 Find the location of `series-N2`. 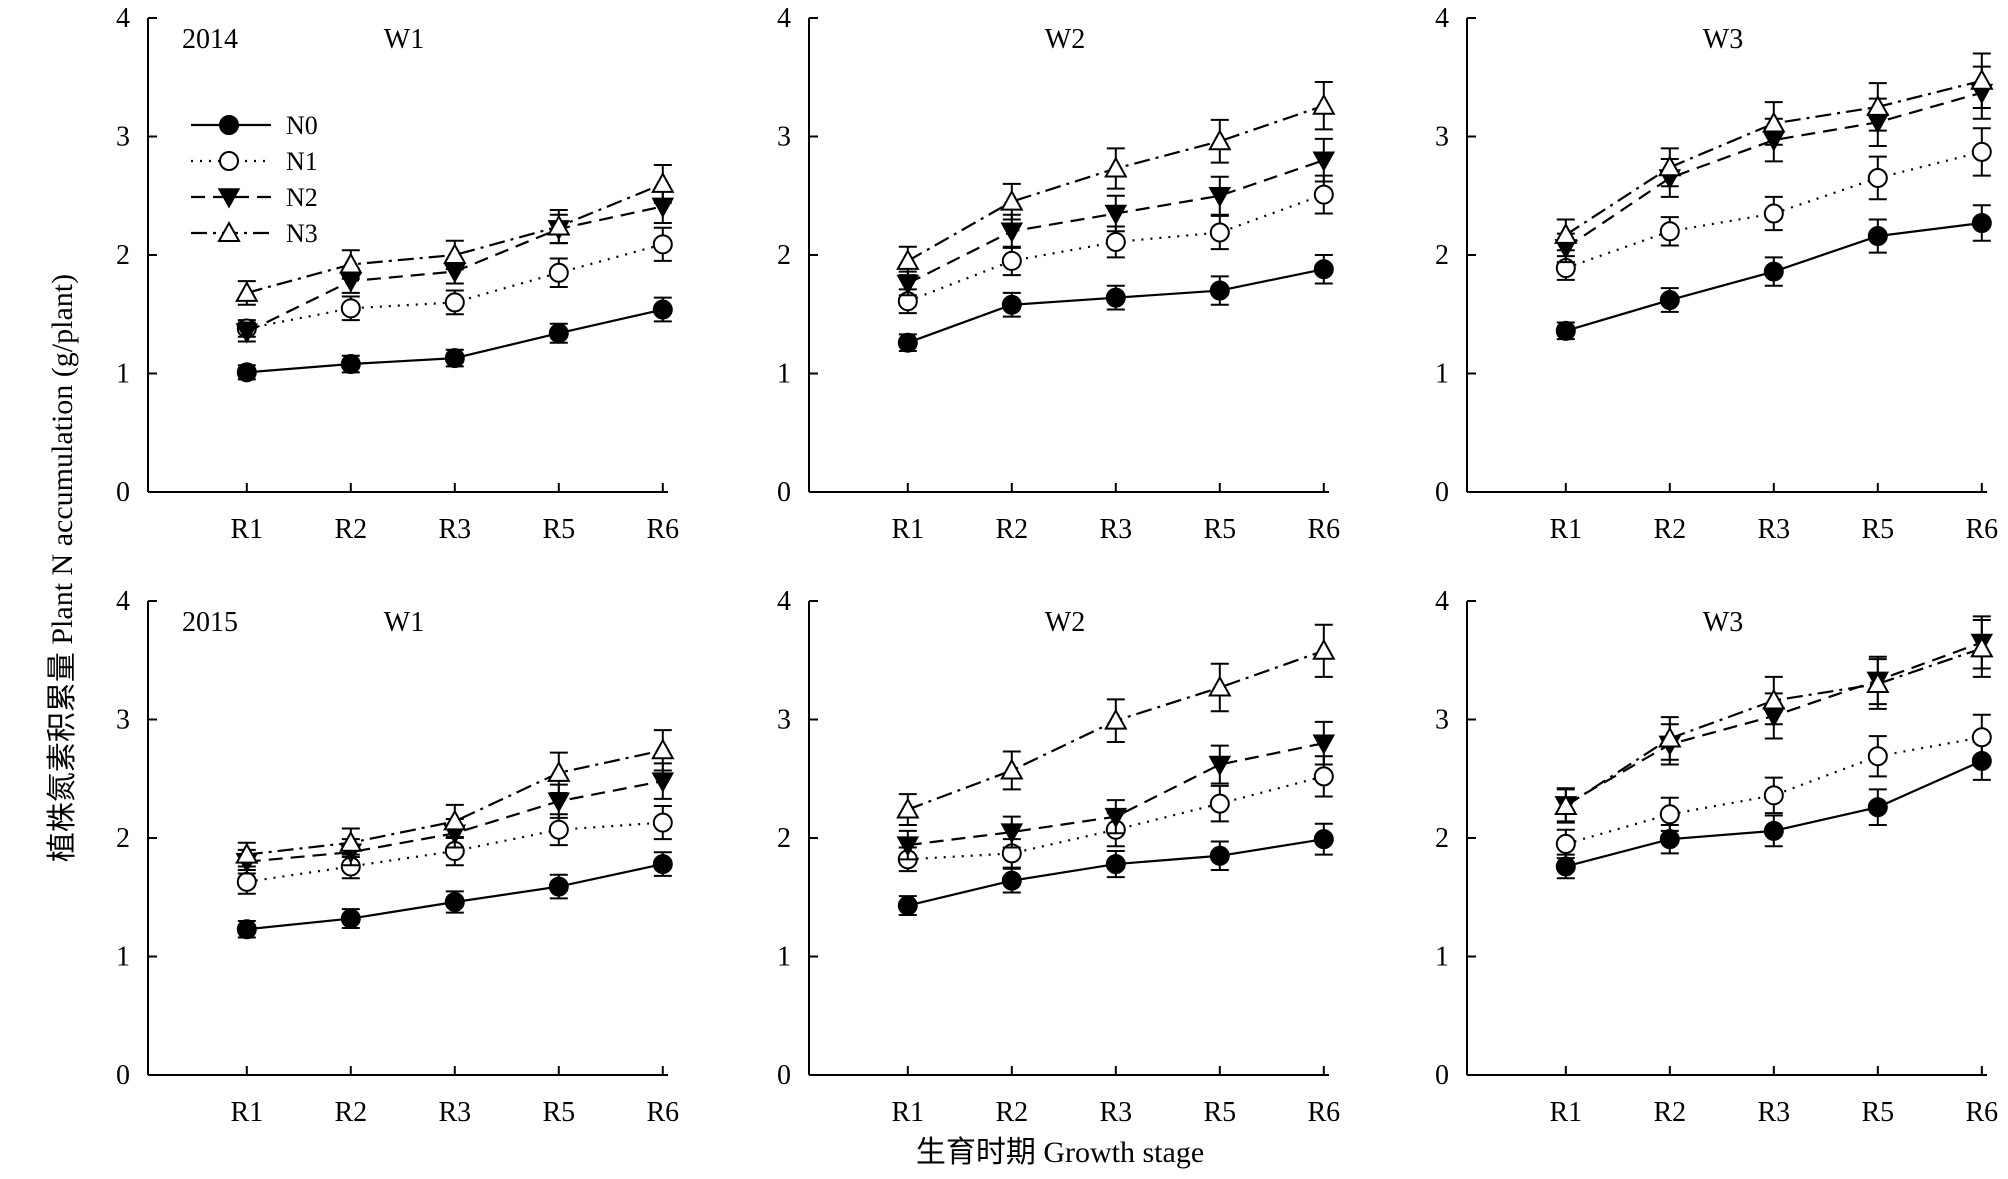

series-N2 is located at coordinates (1116, 217).